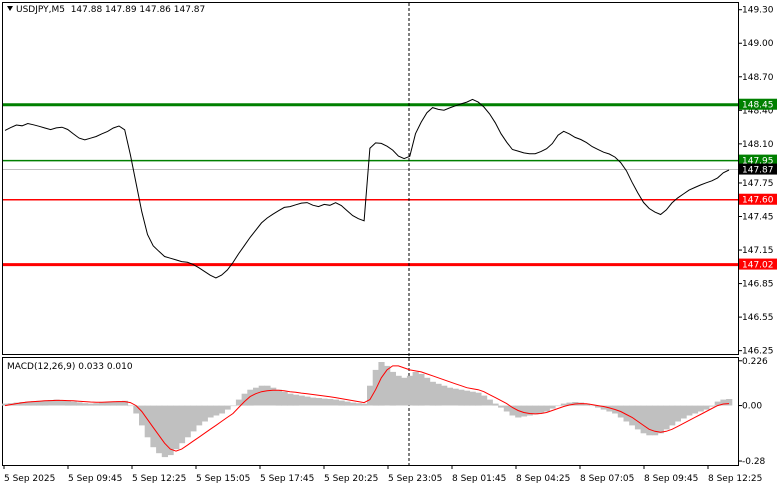 This screenshot has width=781, height=489. I want to click on current-price-tag-bg, so click(758, 169).